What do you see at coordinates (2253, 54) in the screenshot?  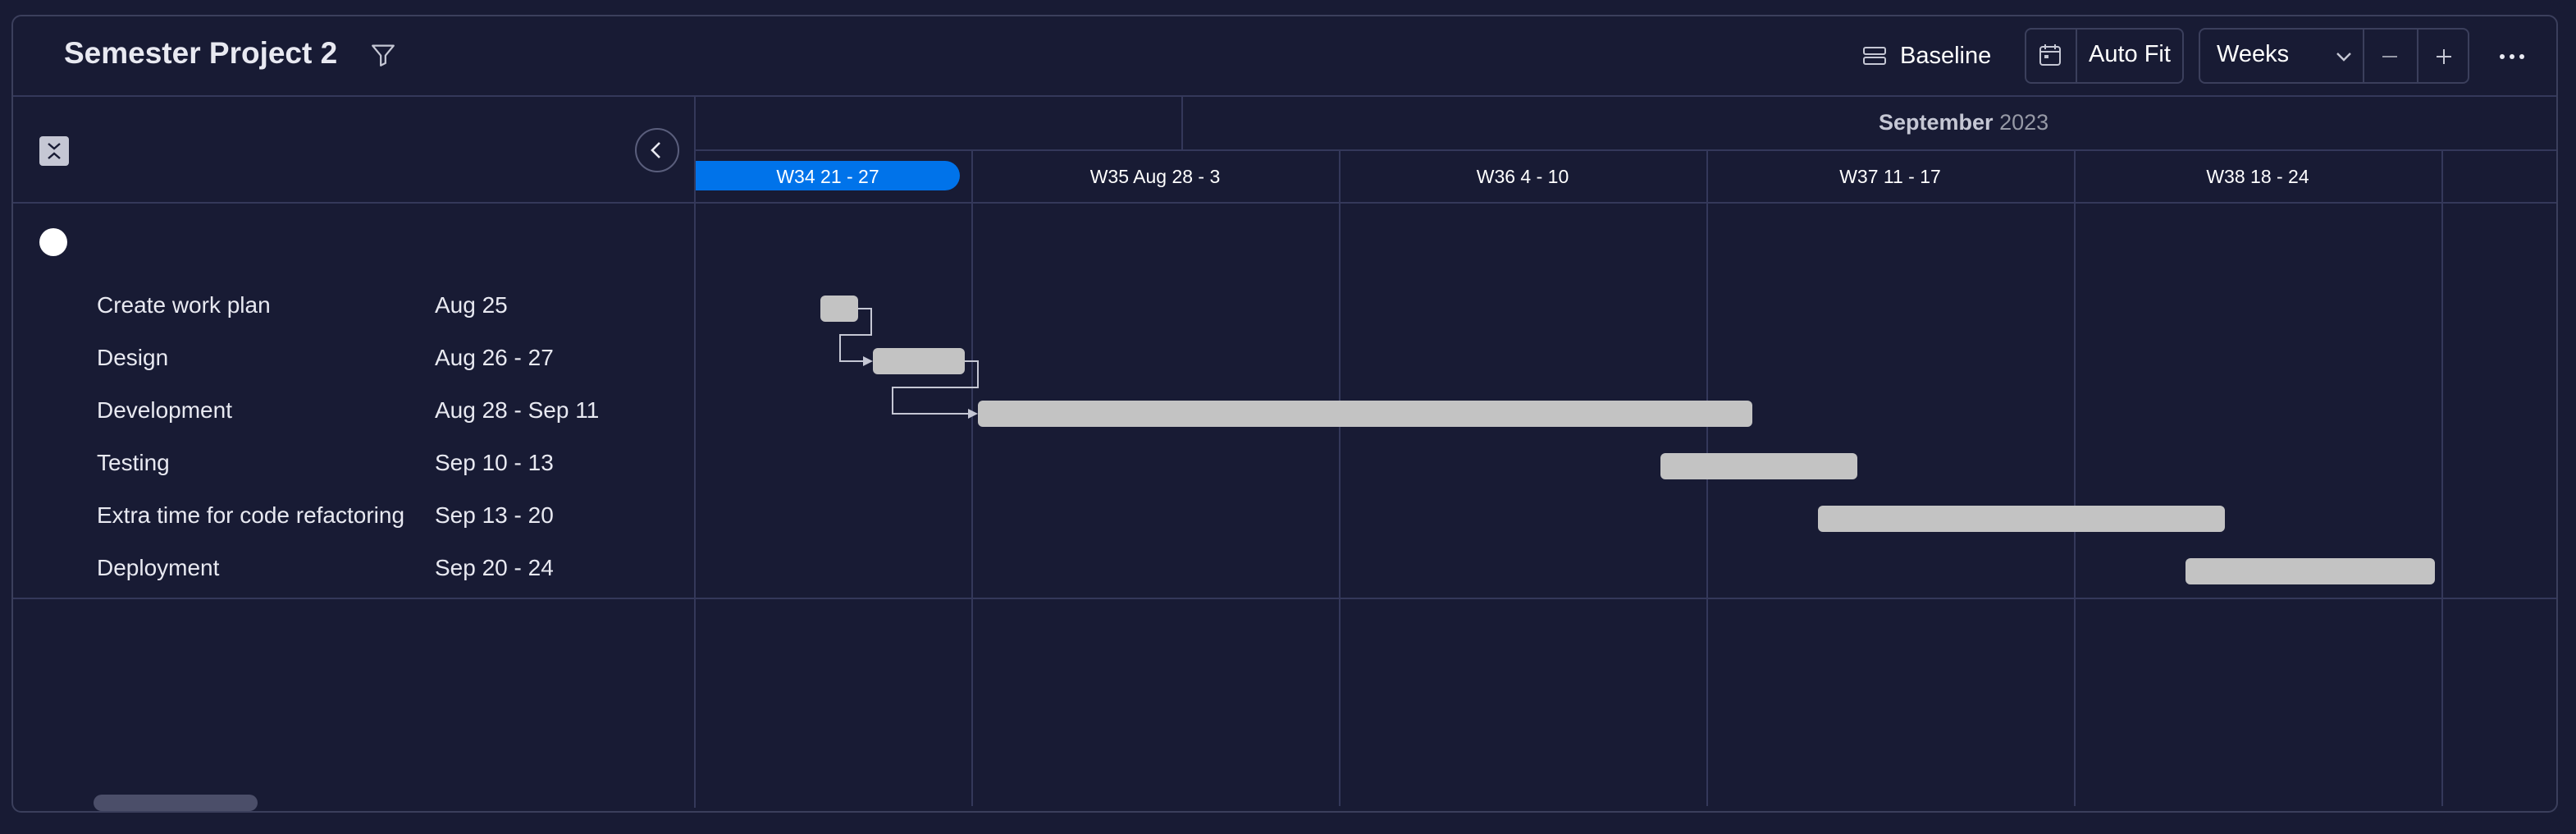 I see `zoom-select: Weeks` at bounding box center [2253, 54].